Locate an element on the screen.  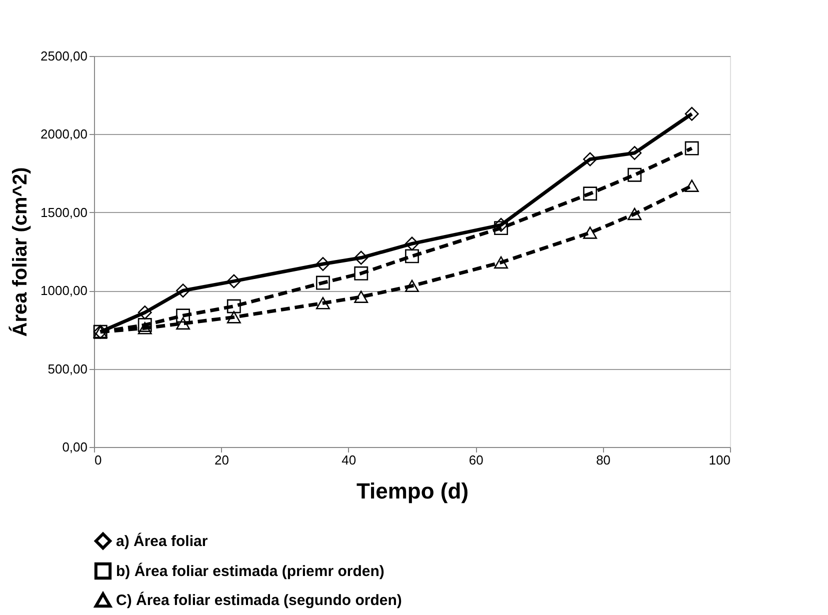
y-tick-label: 500,00 is located at coordinates (68, 368).